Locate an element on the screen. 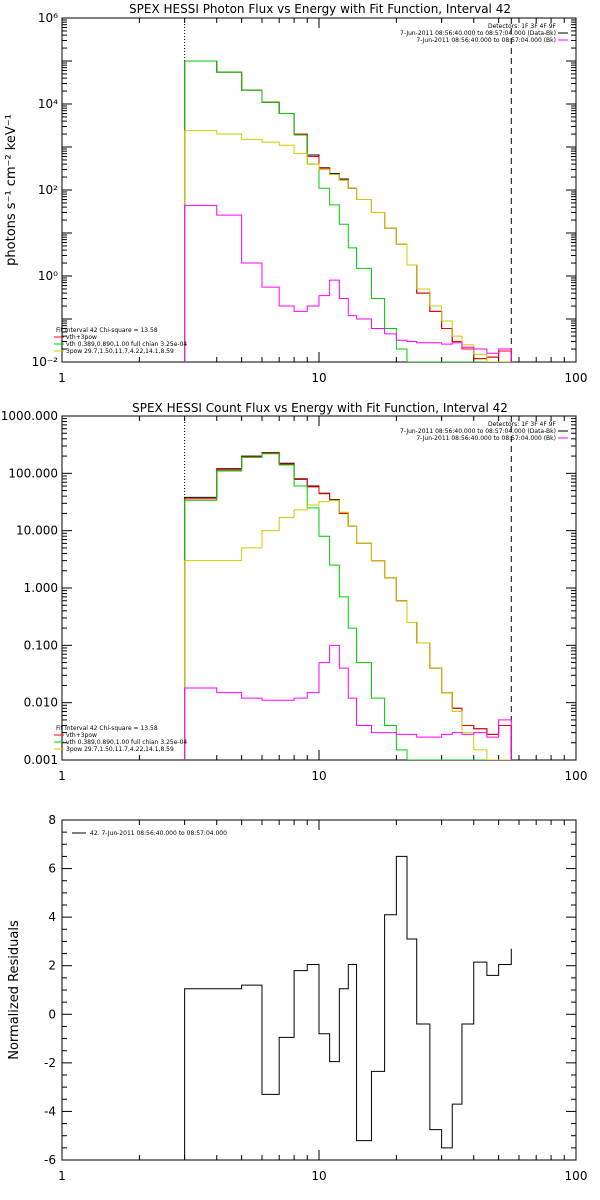  y-tick-label: 1000.000 is located at coordinates (29, 416).